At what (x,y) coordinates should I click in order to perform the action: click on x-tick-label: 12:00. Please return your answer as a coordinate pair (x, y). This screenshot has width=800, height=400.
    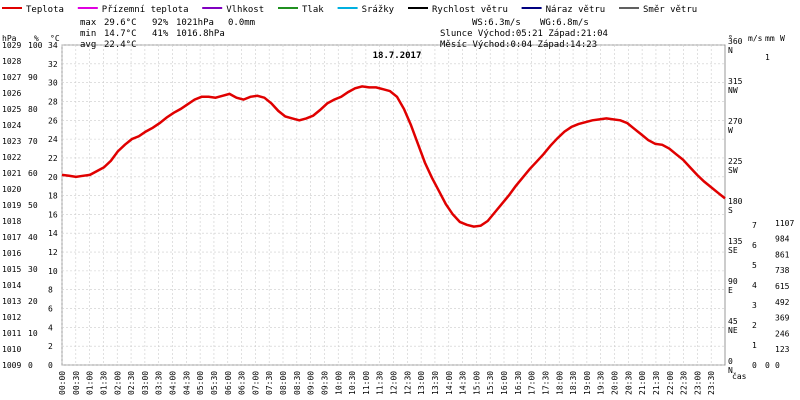
    Looking at the image, I should click on (394, 383).